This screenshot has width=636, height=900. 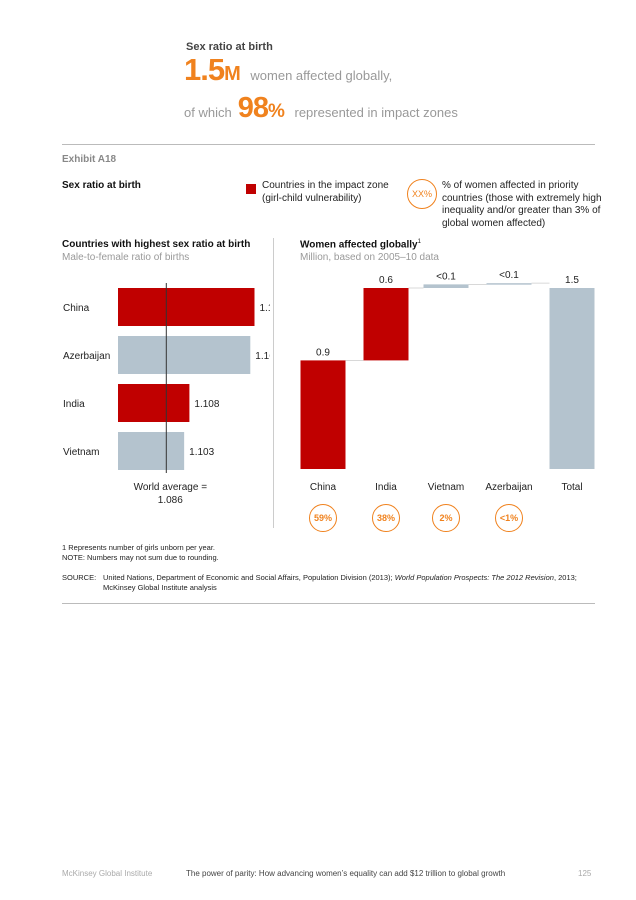 I want to click on share-circle: 2%, so click(x=446, y=518).